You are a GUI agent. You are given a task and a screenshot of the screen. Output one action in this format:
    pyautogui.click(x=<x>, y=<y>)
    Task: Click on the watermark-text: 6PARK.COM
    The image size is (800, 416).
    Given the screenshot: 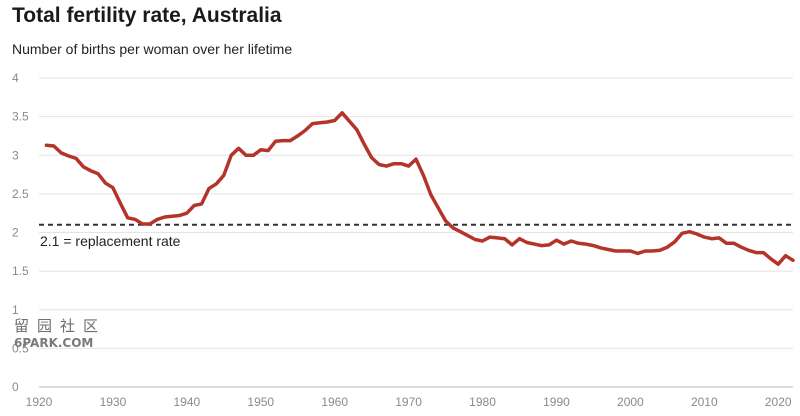 What is the action you would take?
    pyautogui.click(x=53, y=343)
    